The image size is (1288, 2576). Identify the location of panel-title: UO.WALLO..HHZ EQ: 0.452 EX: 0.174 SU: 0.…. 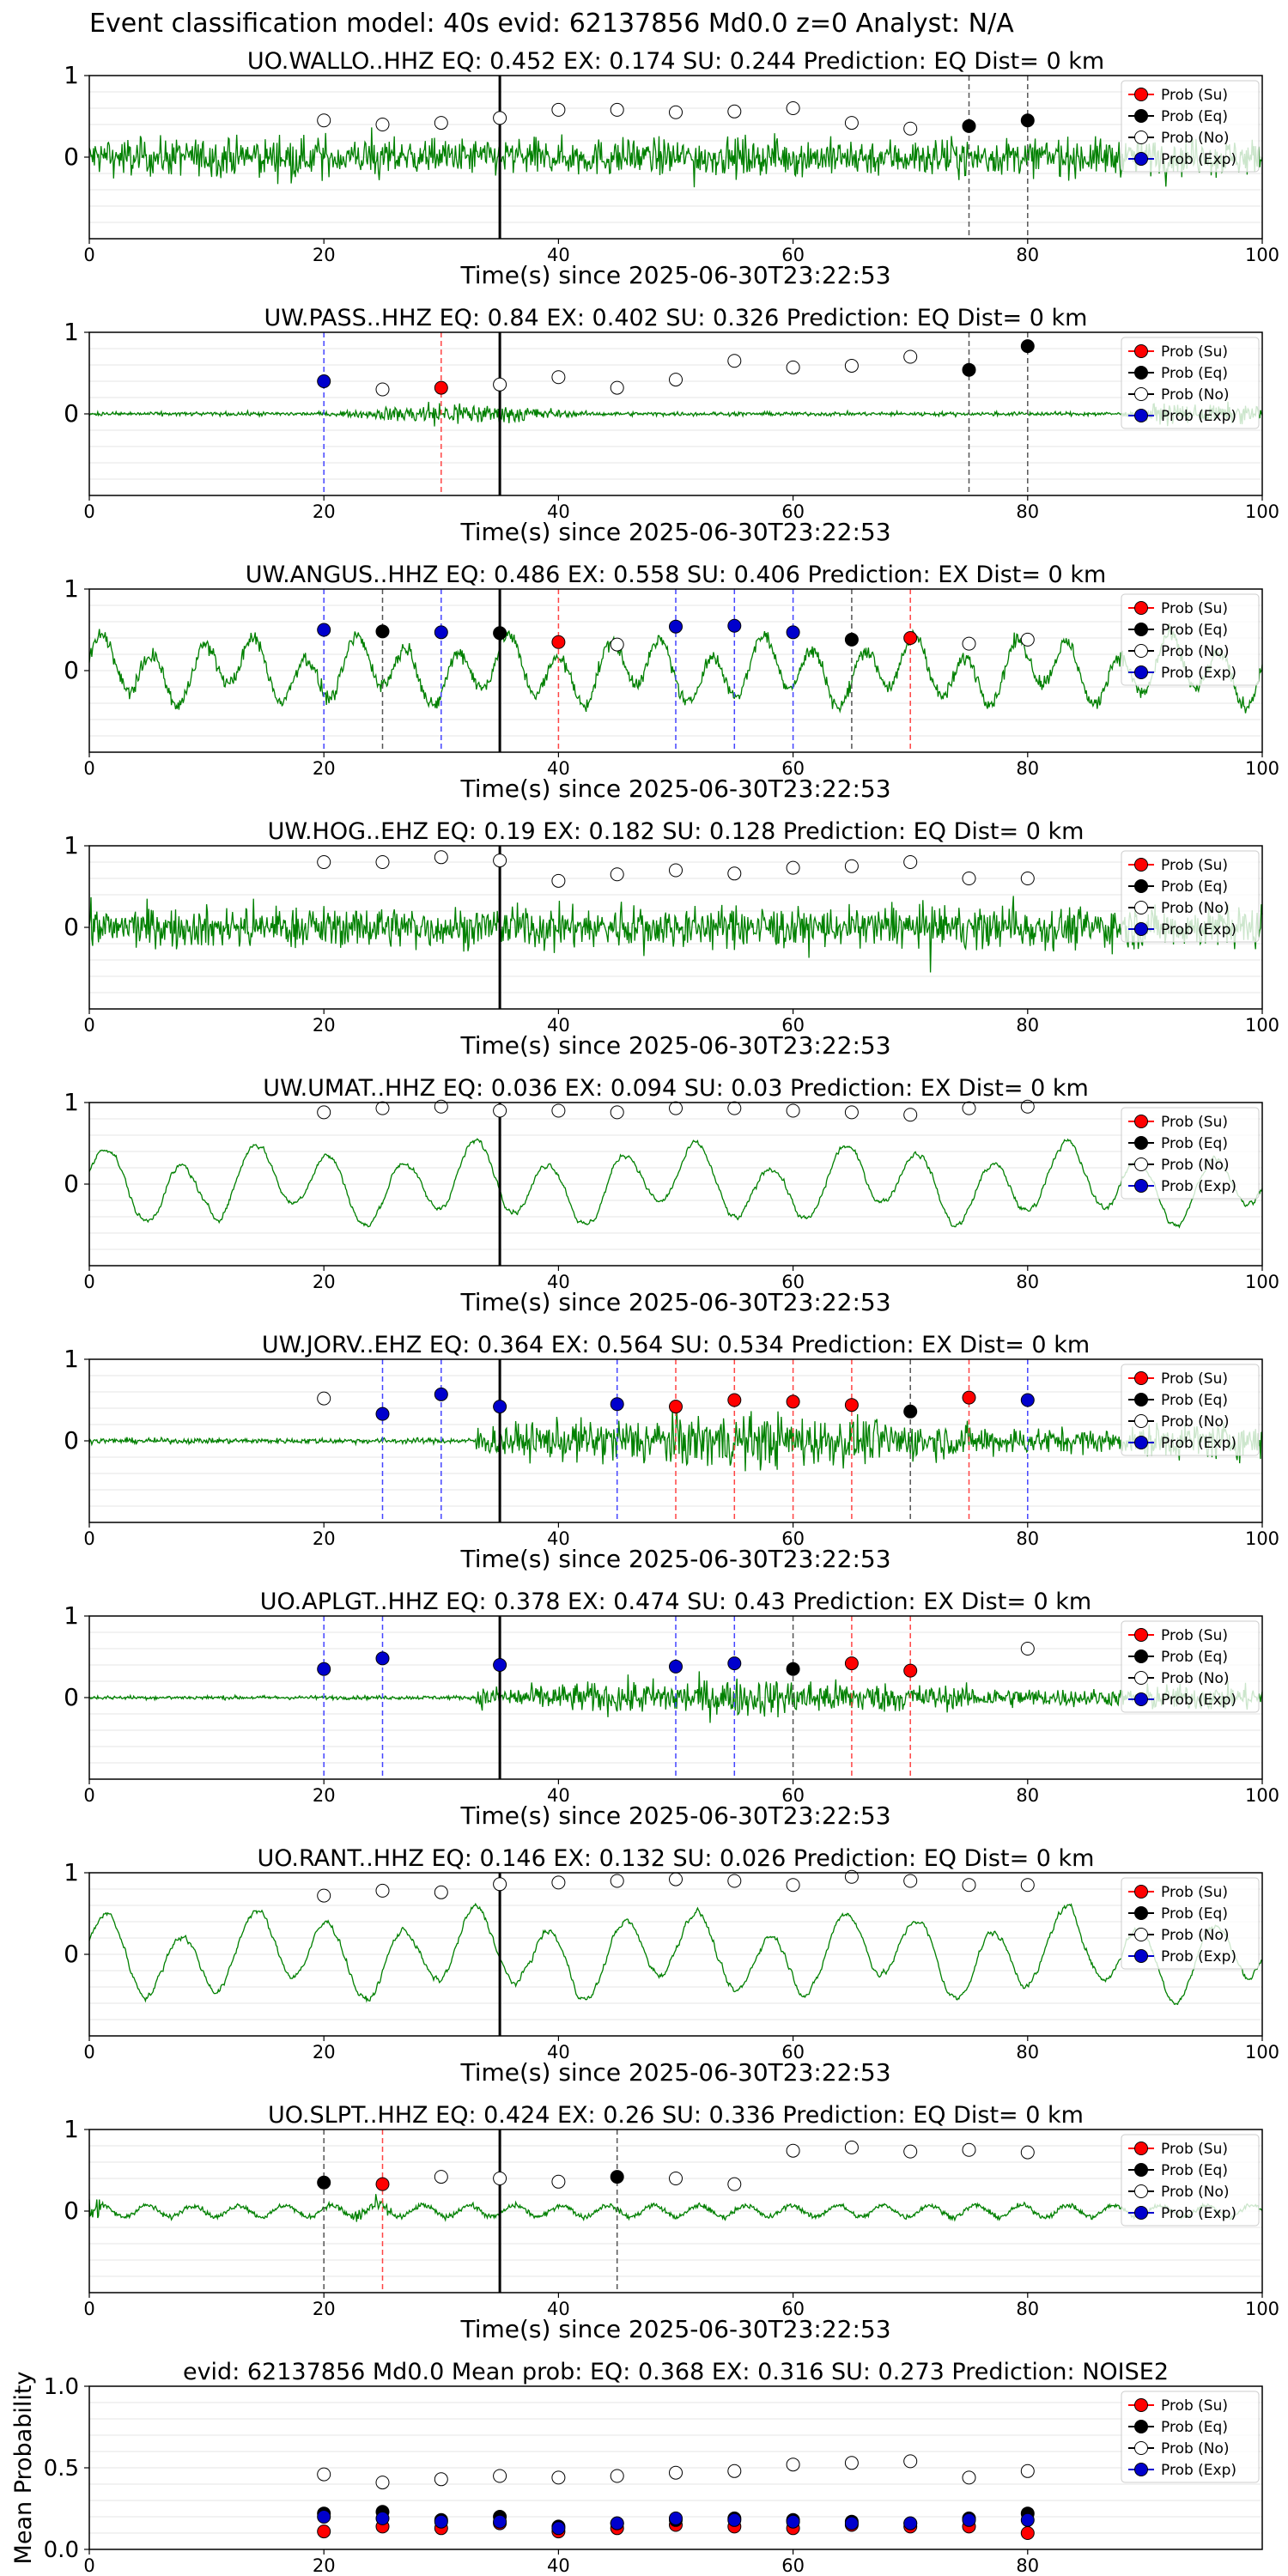
(675, 61).